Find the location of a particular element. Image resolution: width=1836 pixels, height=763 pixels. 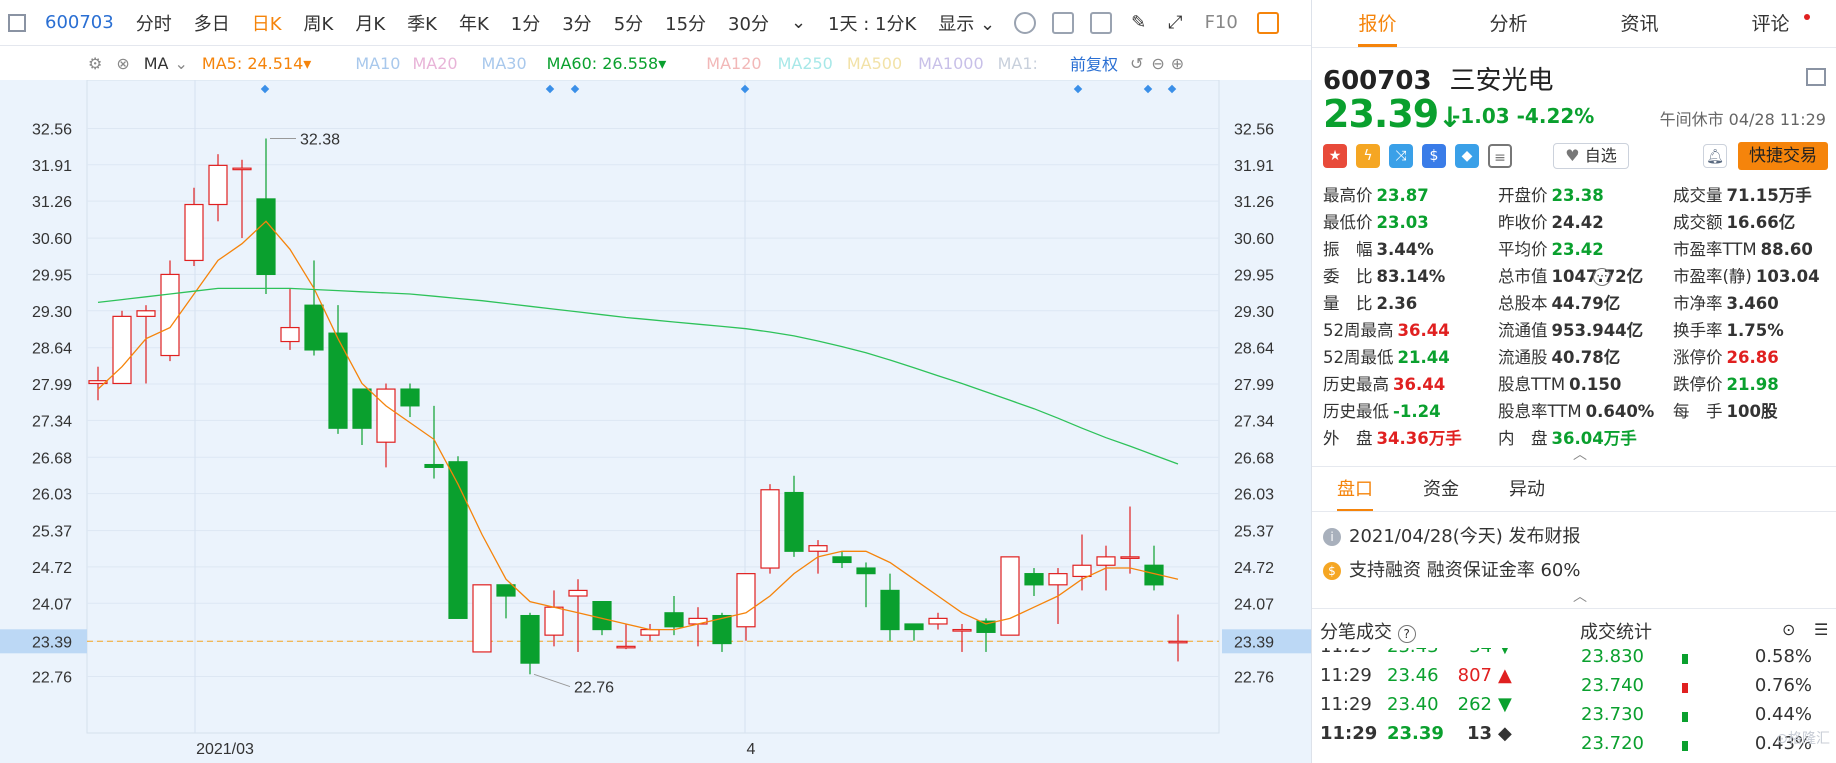

tick-cell: 11:29 is located at coordinates (1349, 733).